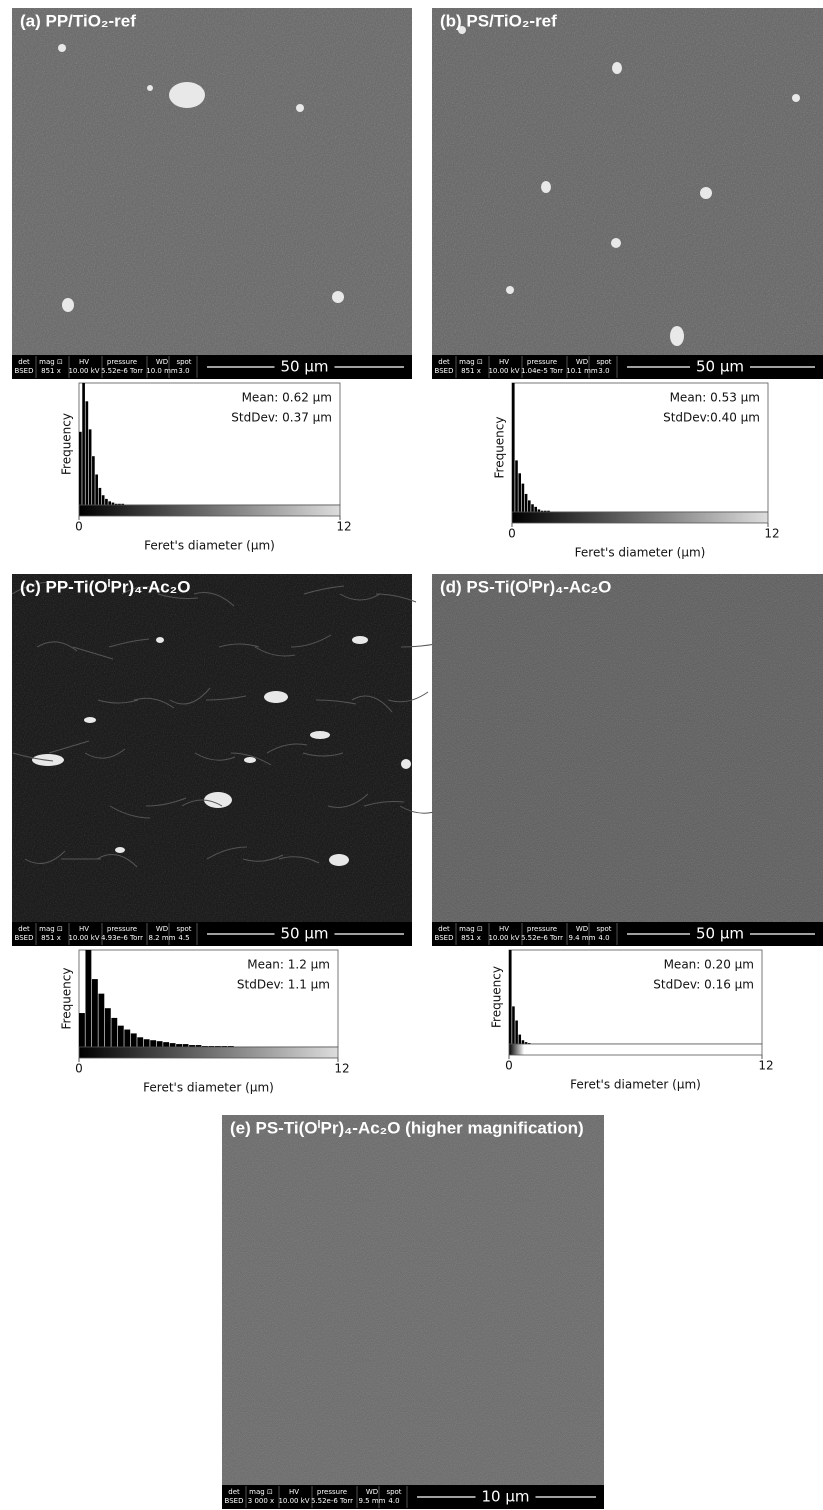  Describe the element at coordinates (471, 929) in the screenshot. I see `info-header: mag ⊡` at that location.